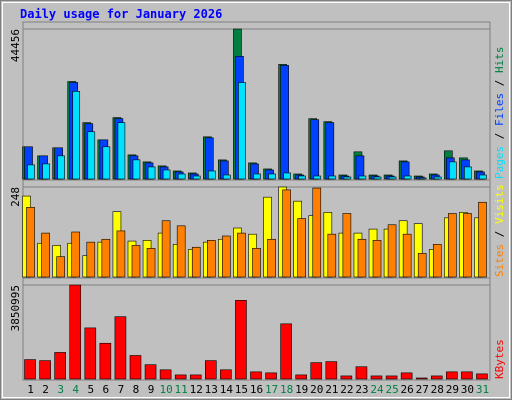 This screenshot has height=400, width=512. I want to click on chart-title: Daily usage for January 2026, so click(121, 14).